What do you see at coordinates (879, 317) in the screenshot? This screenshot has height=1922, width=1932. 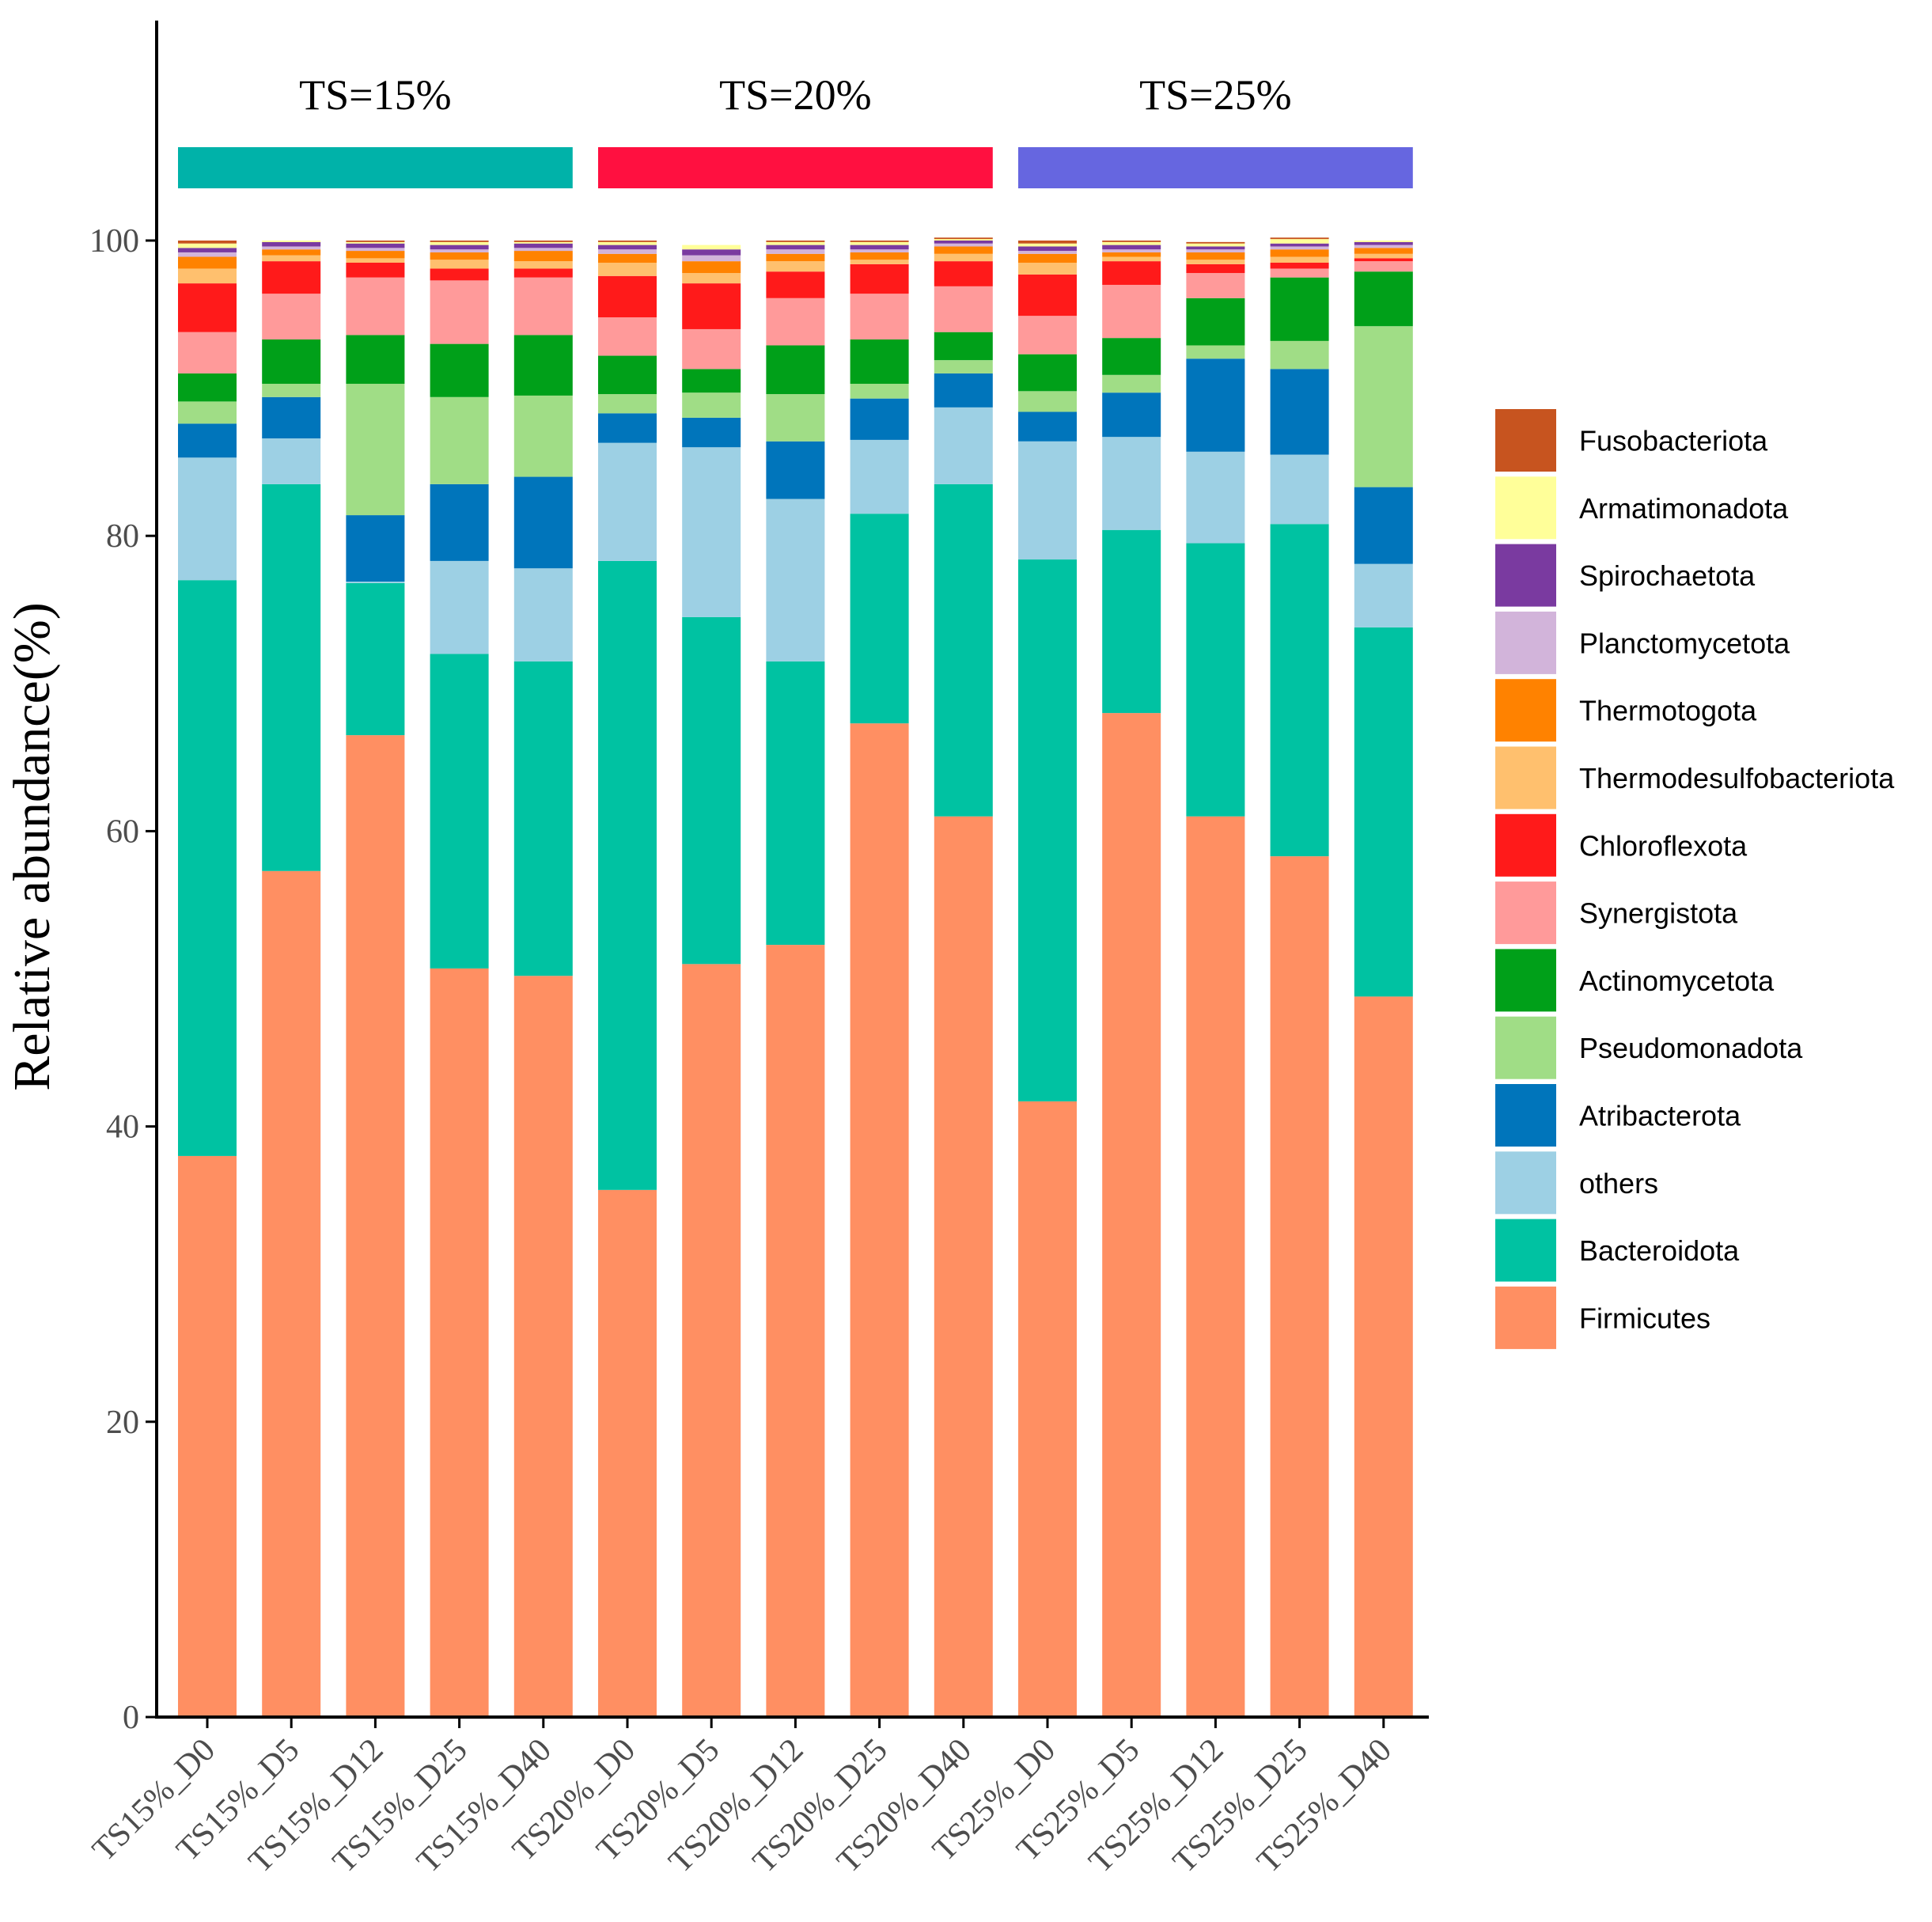 I see `bar-segment-synergistota-TS20%_D25` at bounding box center [879, 317].